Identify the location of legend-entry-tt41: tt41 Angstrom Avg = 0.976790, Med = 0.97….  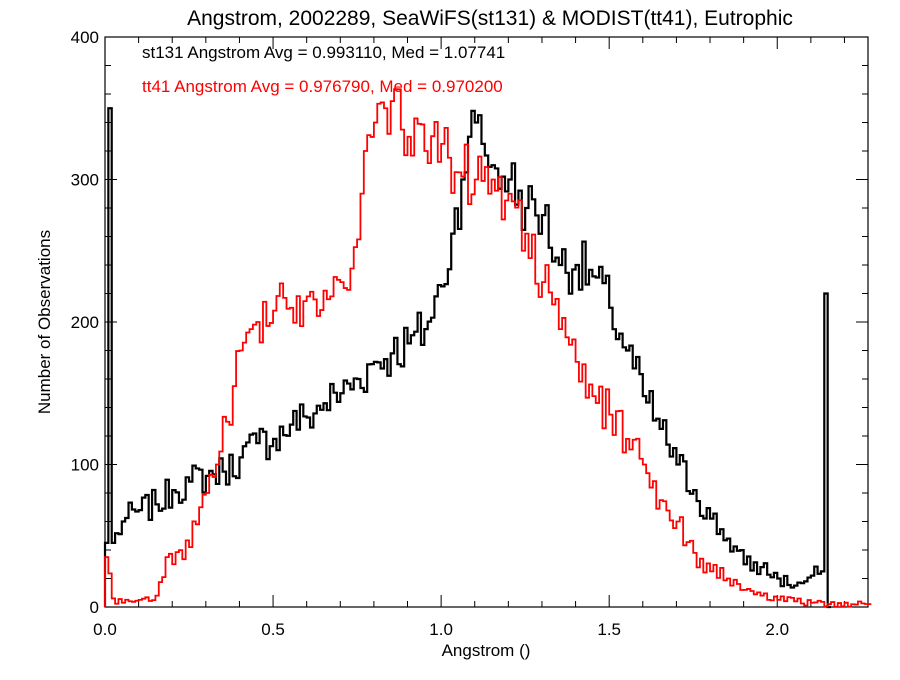
(322, 86).